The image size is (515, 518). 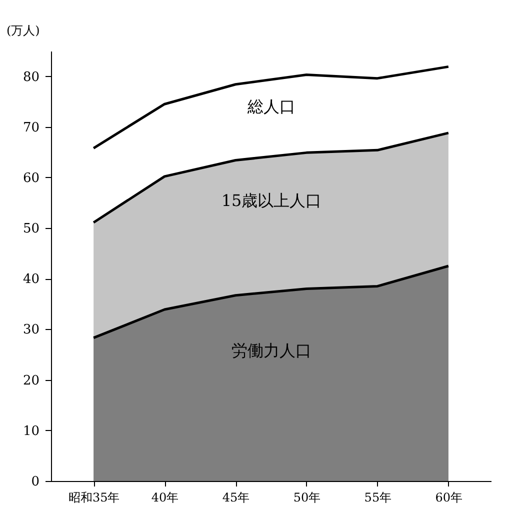 I want to click on series-label: 総人口, so click(x=271, y=106).